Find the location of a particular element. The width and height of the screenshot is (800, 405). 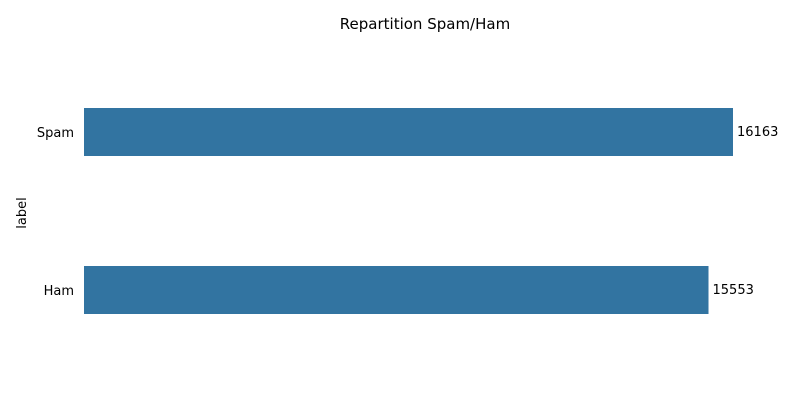

bar-spam is located at coordinates (408, 132).